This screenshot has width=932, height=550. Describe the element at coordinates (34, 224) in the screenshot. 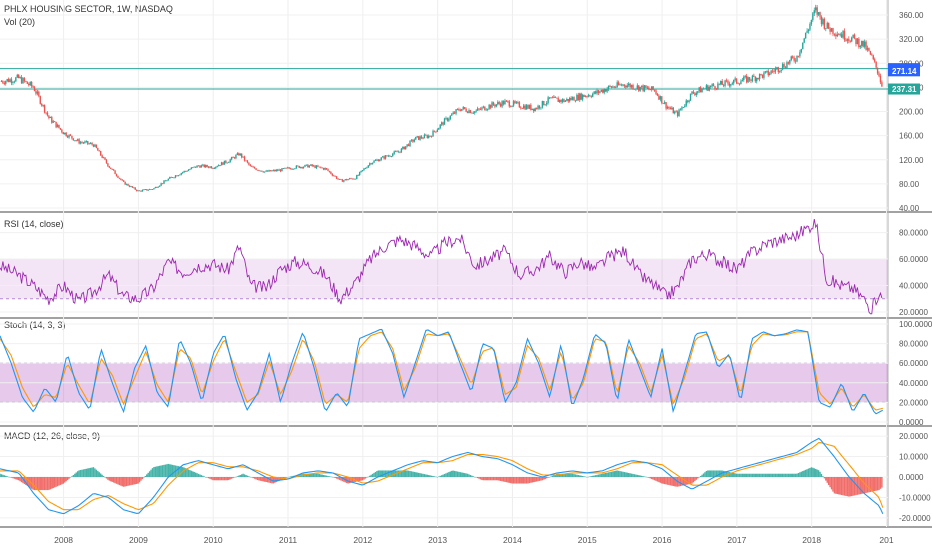

I see `rsi-pane-label: RSI (14, close)` at that location.